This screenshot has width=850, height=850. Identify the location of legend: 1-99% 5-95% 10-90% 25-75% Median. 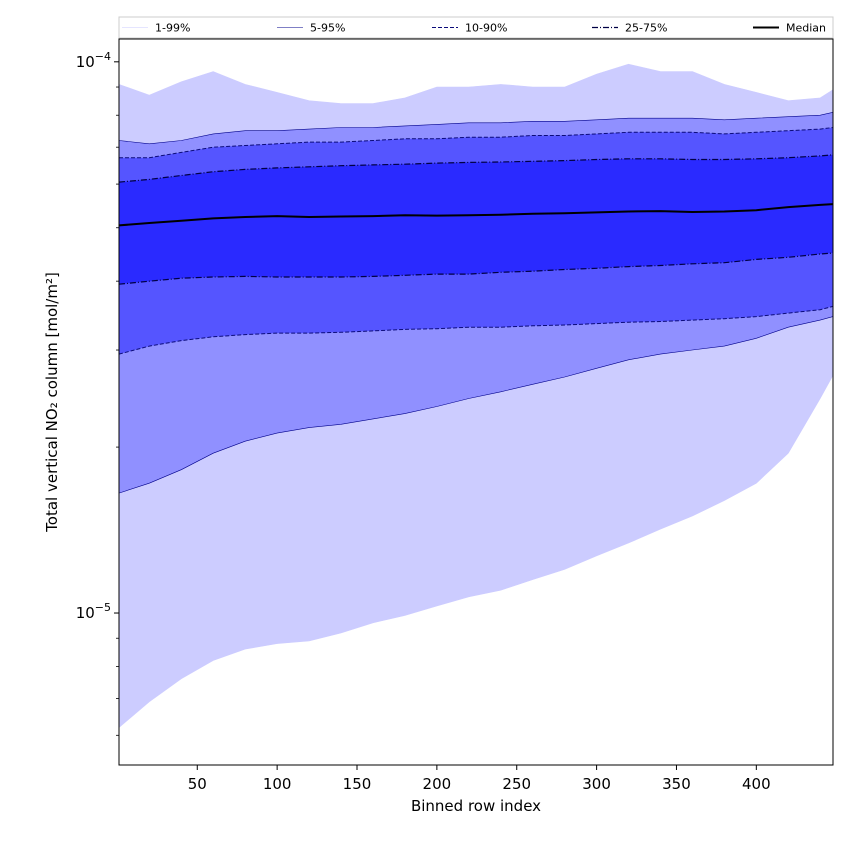
(476, 27).